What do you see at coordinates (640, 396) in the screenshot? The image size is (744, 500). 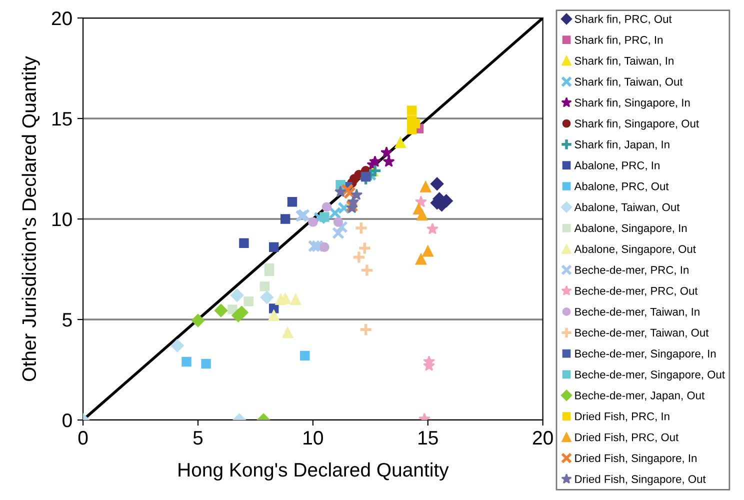 I see `legend-label: Beche-de-mer, Japan, Out` at bounding box center [640, 396].